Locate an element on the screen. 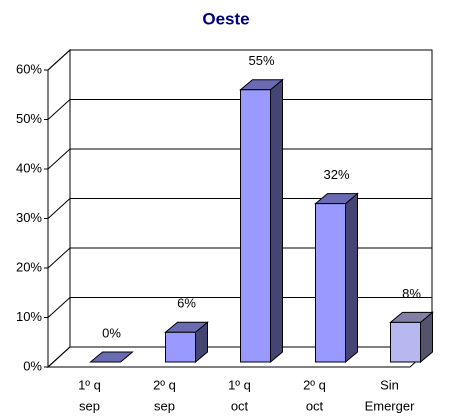  y-tick-label: 40% is located at coordinates (29, 167).